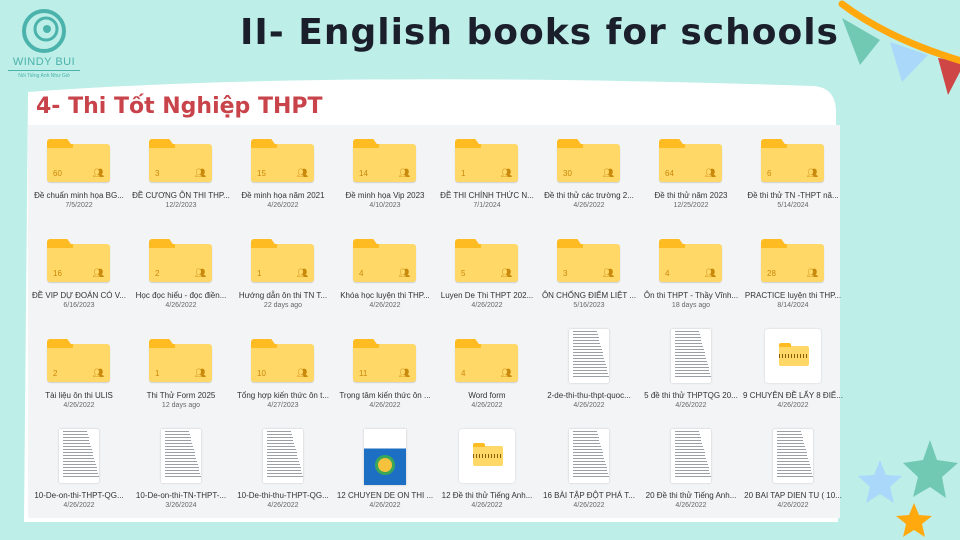 The height and width of the screenshot is (540, 960). I want to click on file-item: 10-De-thi-thu-THPT-QG... 4/26/2022, so click(283, 468).